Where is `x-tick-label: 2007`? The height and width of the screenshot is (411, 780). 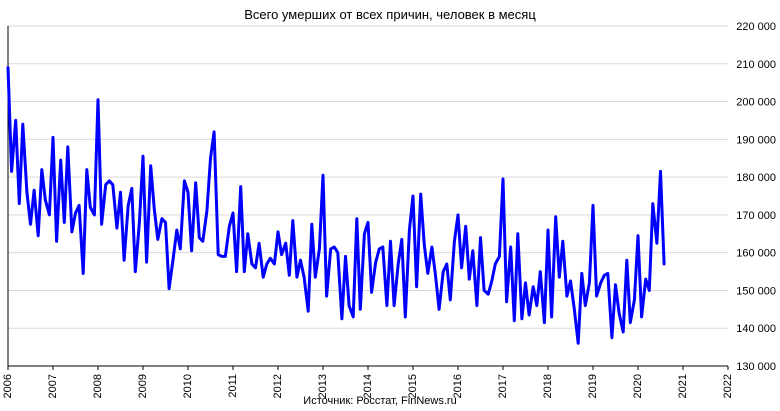 x-tick-label: 2007 is located at coordinates (53, 386).